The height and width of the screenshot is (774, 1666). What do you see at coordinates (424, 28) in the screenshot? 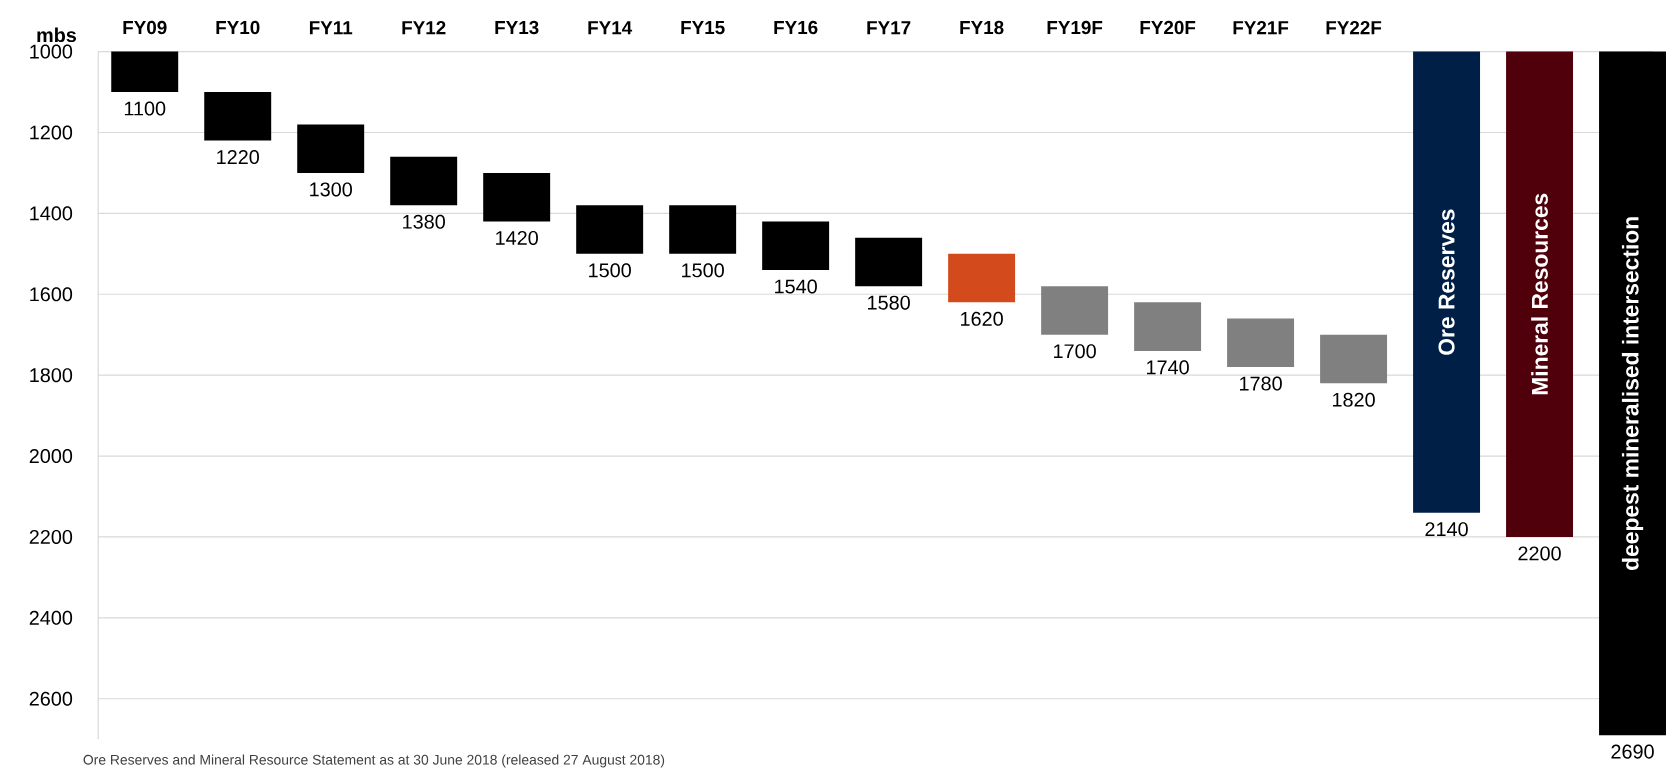
I see `x-tick-label: FY12` at bounding box center [424, 28].